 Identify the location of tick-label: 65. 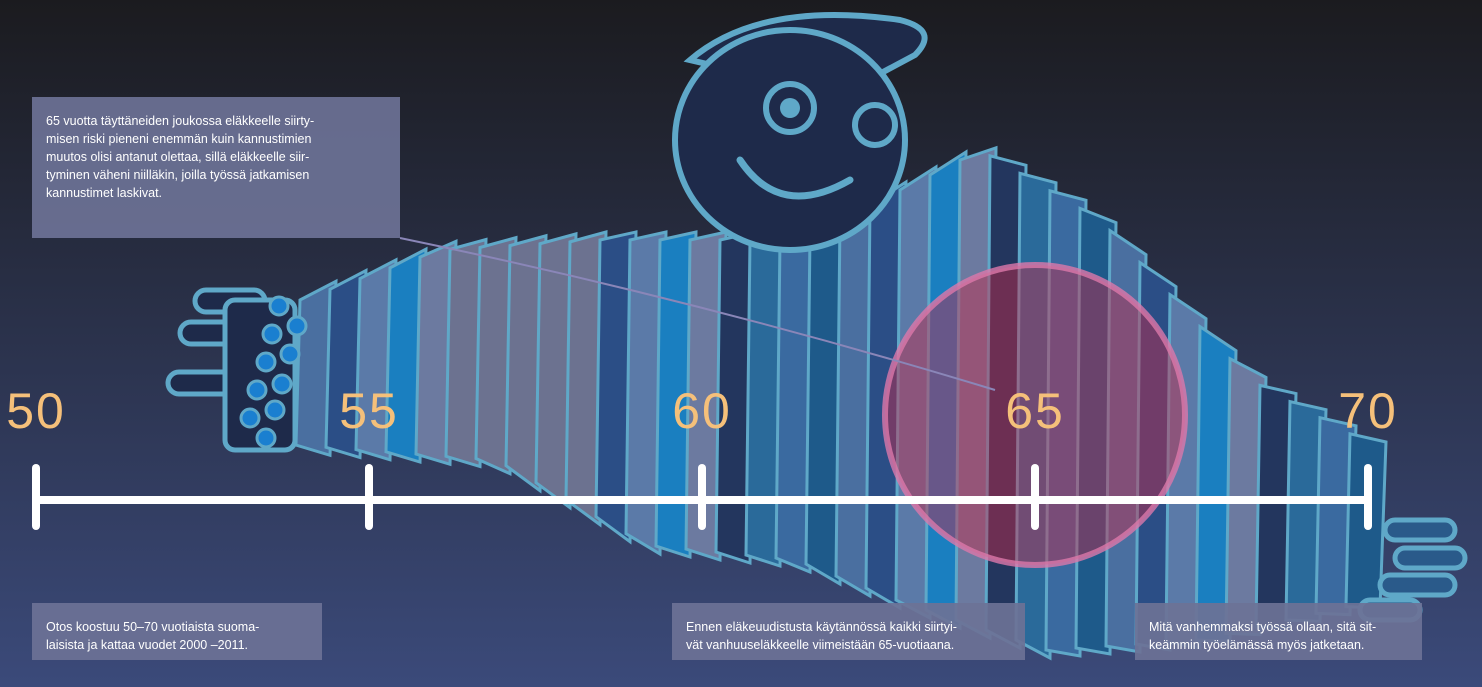
(1035, 411).